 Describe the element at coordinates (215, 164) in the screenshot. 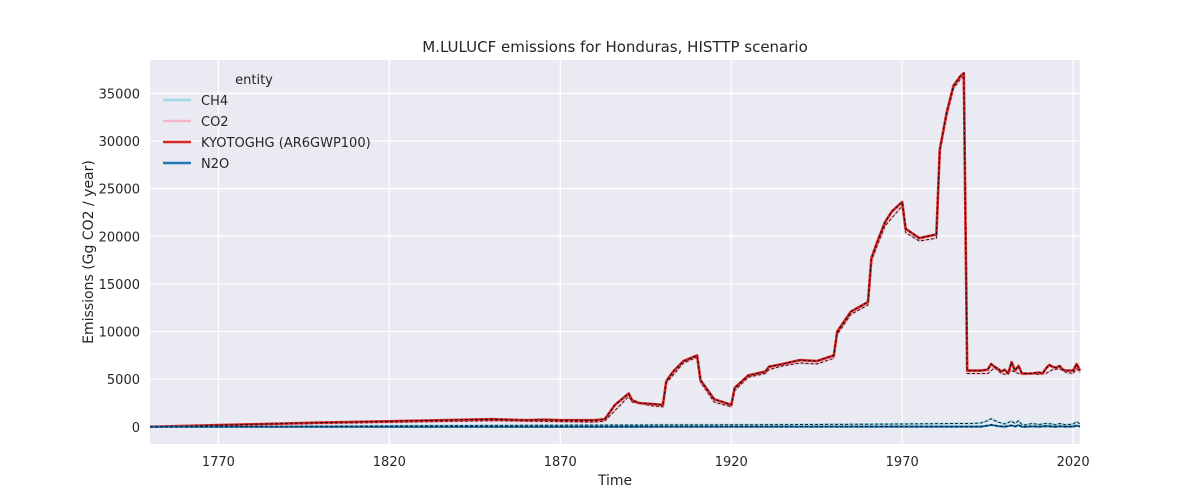

I see `legend-label: N2O` at that location.